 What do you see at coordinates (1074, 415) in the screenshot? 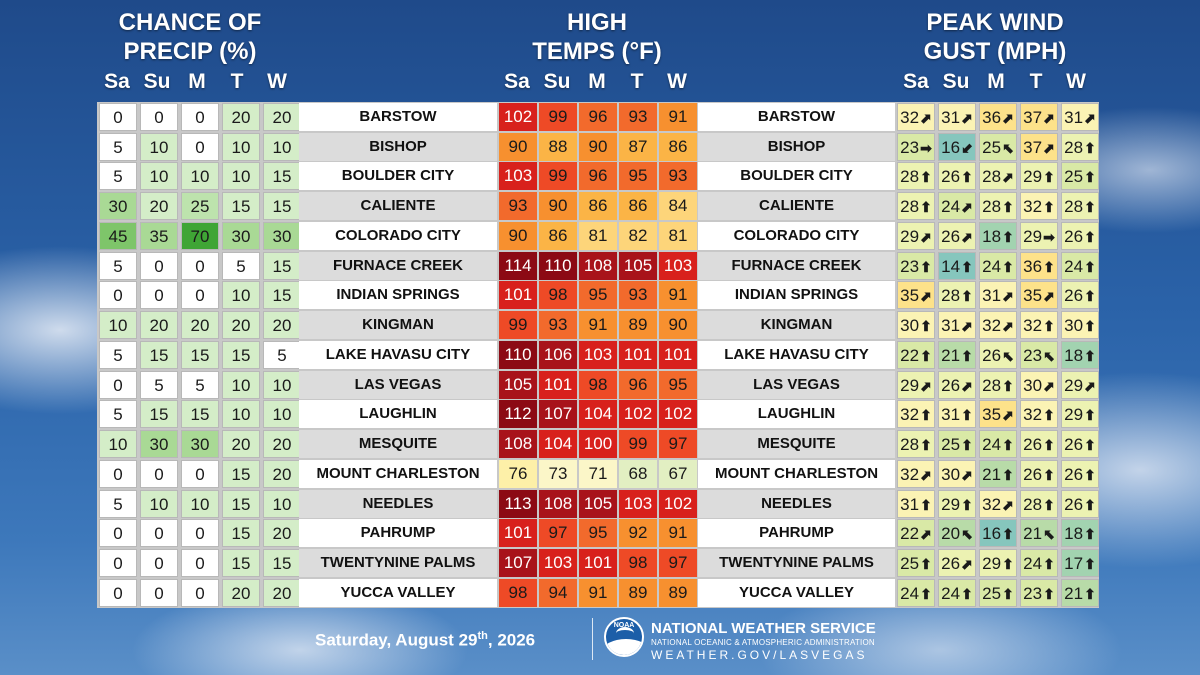
I see `gust-value: 29` at bounding box center [1074, 415].